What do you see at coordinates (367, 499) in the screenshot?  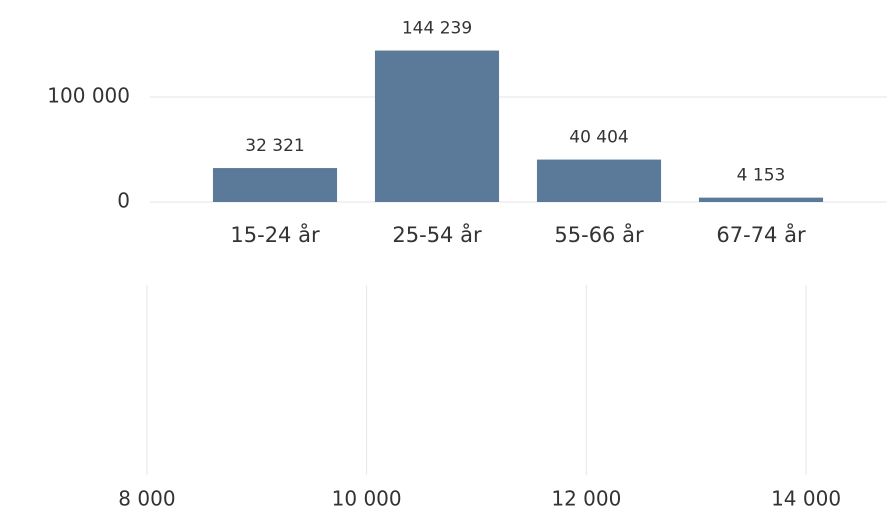 I see `x-tick-label: 10 000` at bounding box center [367, 499].